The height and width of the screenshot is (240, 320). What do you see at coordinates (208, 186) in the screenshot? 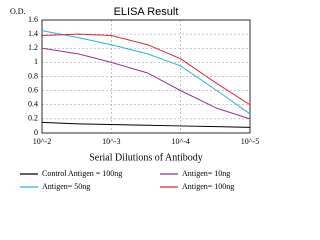
I see `legend-label: Antigen= 100ng` at bounding box center [208, 186].